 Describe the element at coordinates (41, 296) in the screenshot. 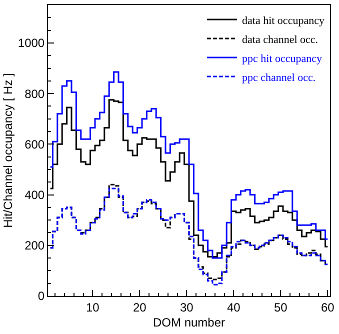

I see `y-tick-label: 0` at that location.